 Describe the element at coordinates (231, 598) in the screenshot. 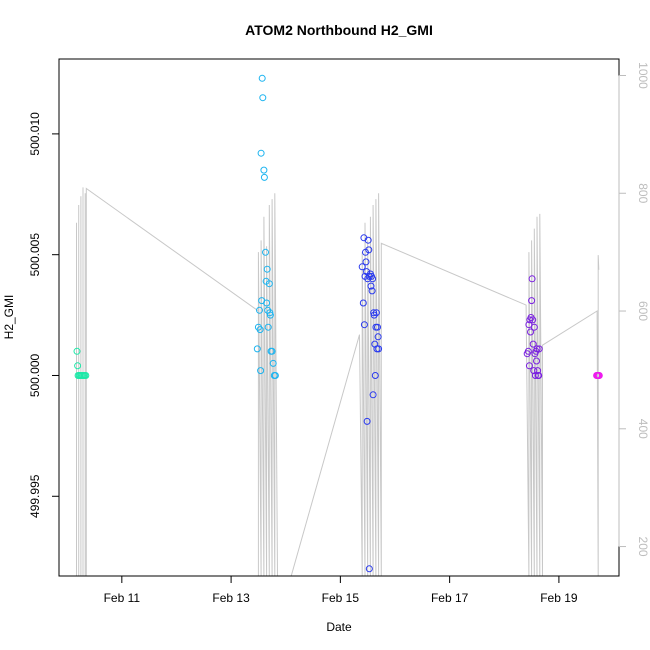

I see `x-tick-label: Feb 13` at that location.